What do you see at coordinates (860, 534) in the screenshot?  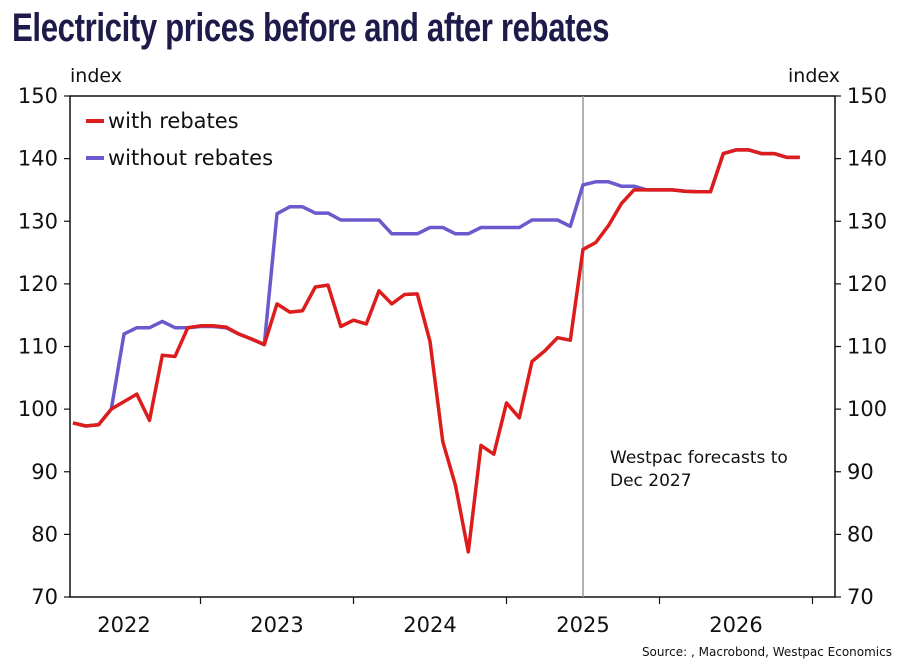 I see `y-tick-label-right: 80` at bounding box center [860, 534].